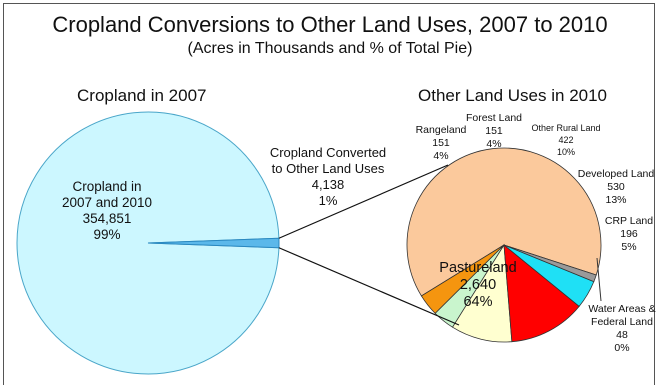  What do you see at coordinates (616, 187) in the screenshot?
I see `label-developed-land: Developed Land 530 13%` at bounding box center [616, 187].